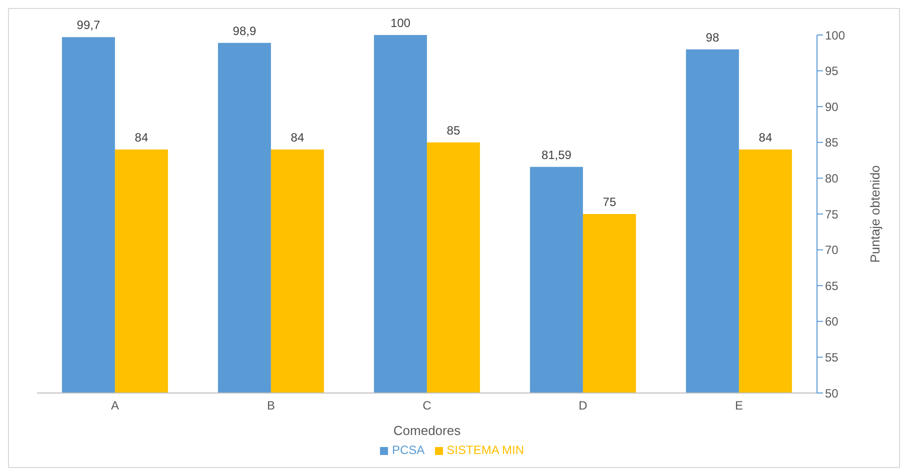  What do you see at coordinates (832, 143) in the screenshot?
I see `y-tick-label: 85` at bounding box center [832, 143].